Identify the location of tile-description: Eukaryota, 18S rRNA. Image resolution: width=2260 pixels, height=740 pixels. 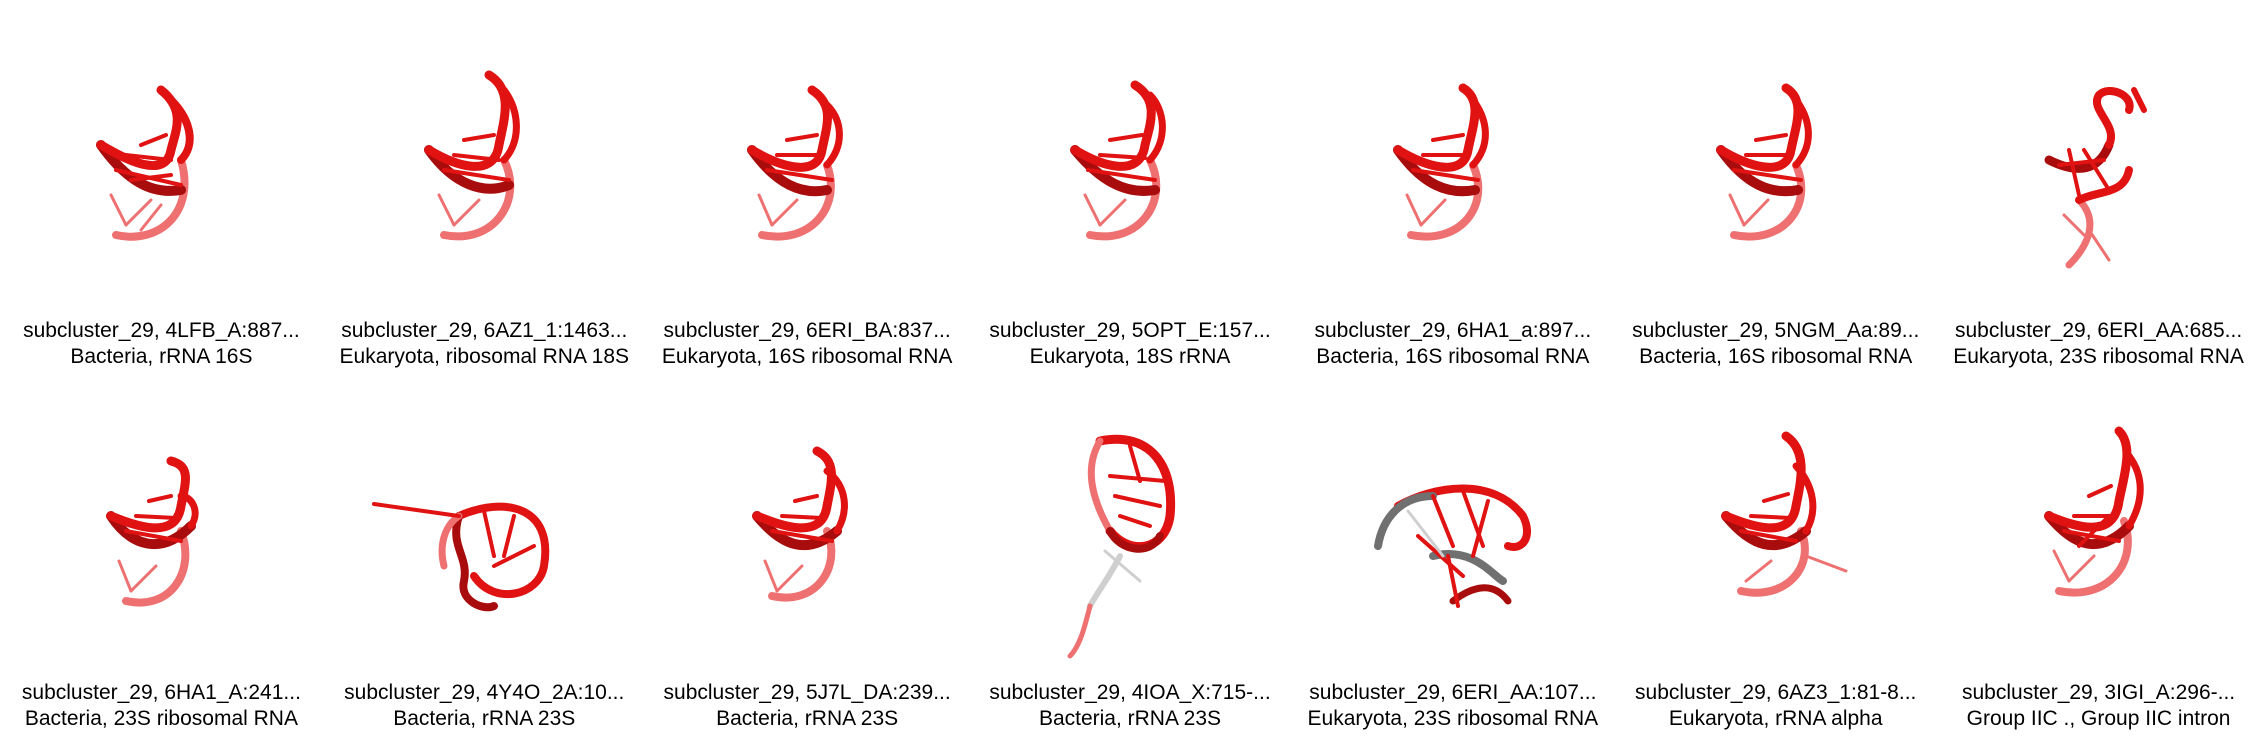
(1130, 356).